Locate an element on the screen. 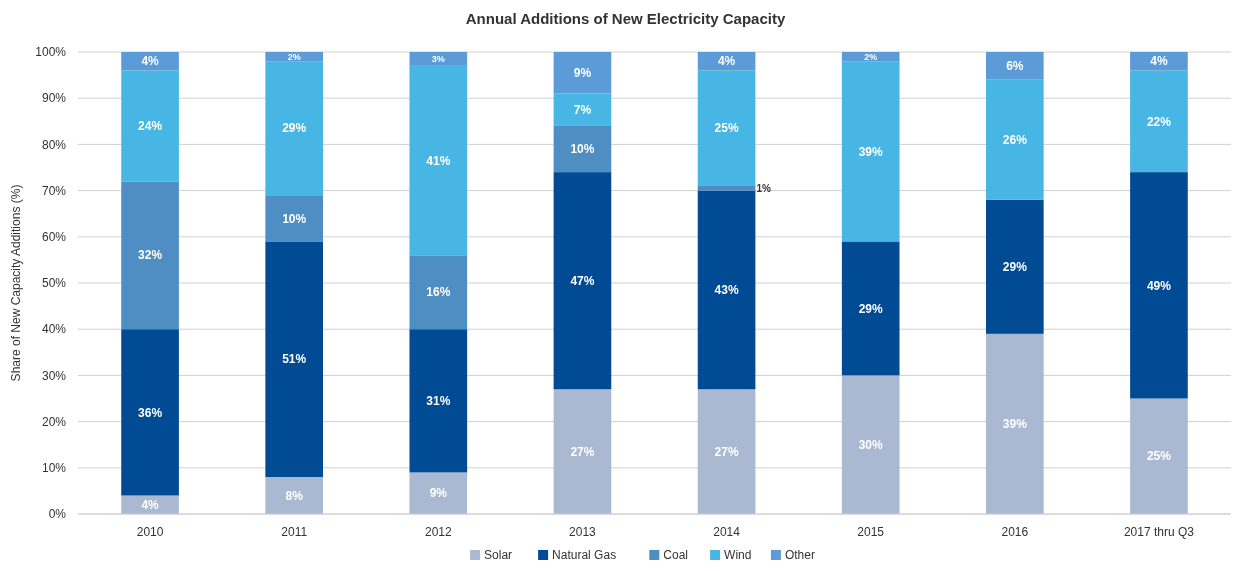 The image size is (1251, 571). data-label: 49% is located at coordinates (1159, 285).